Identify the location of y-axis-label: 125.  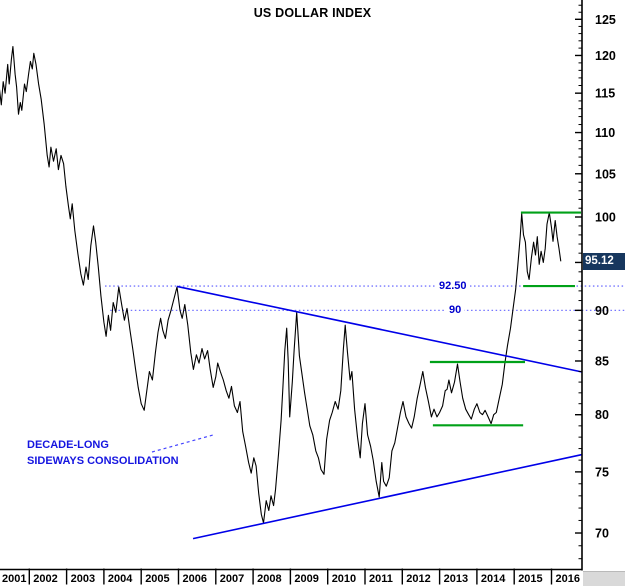
(605, 20).